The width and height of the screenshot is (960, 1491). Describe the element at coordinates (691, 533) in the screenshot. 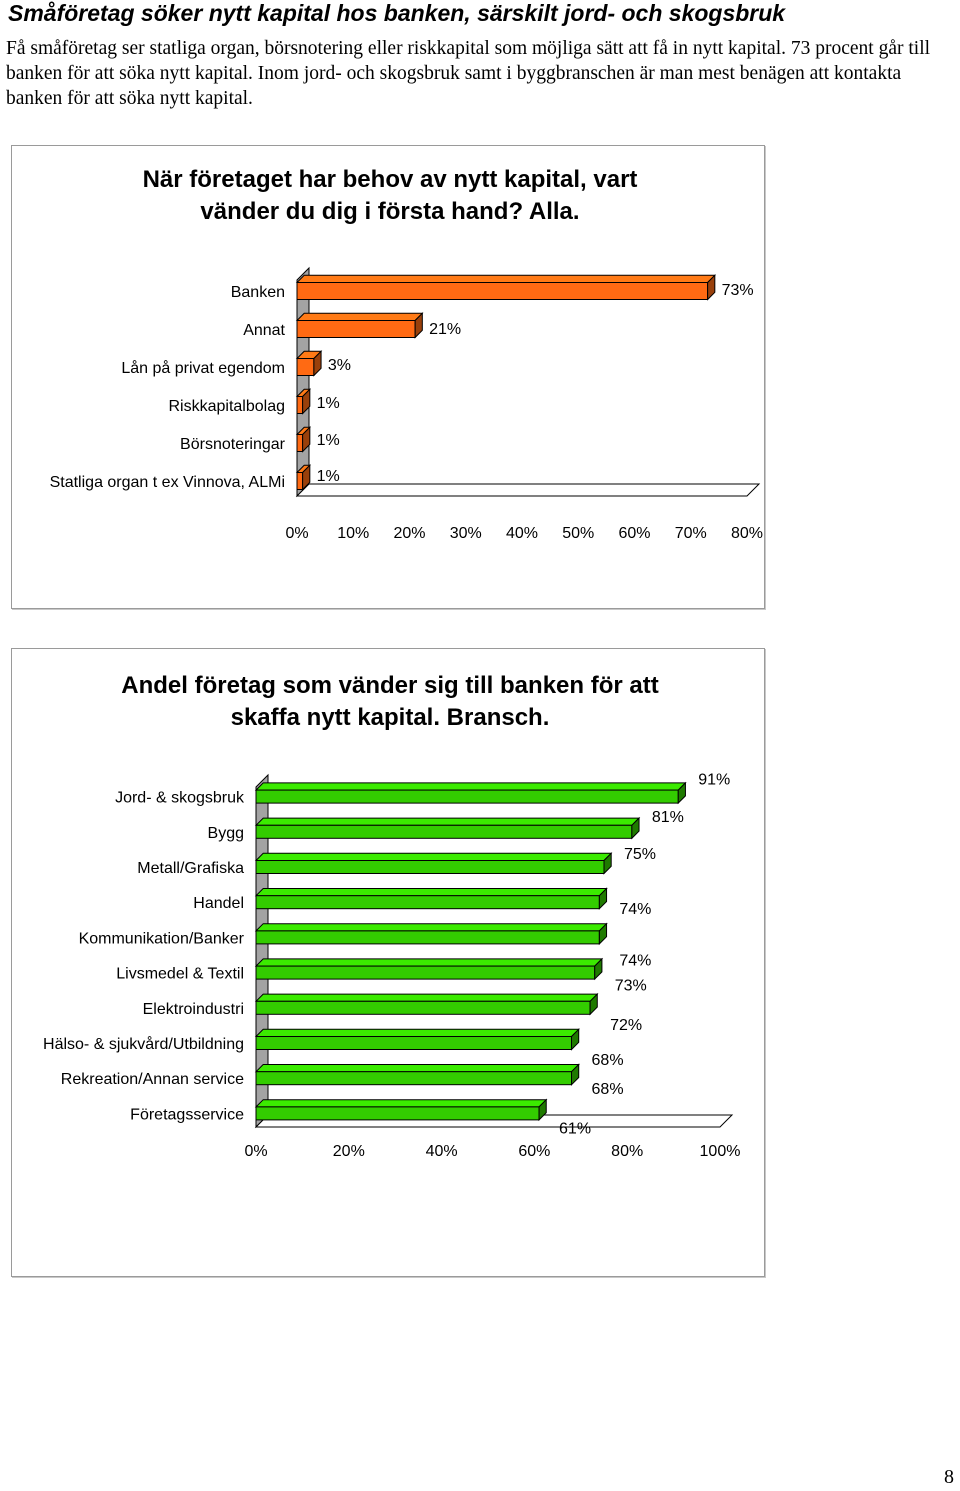

I see `tick-label: 70%` at that location.